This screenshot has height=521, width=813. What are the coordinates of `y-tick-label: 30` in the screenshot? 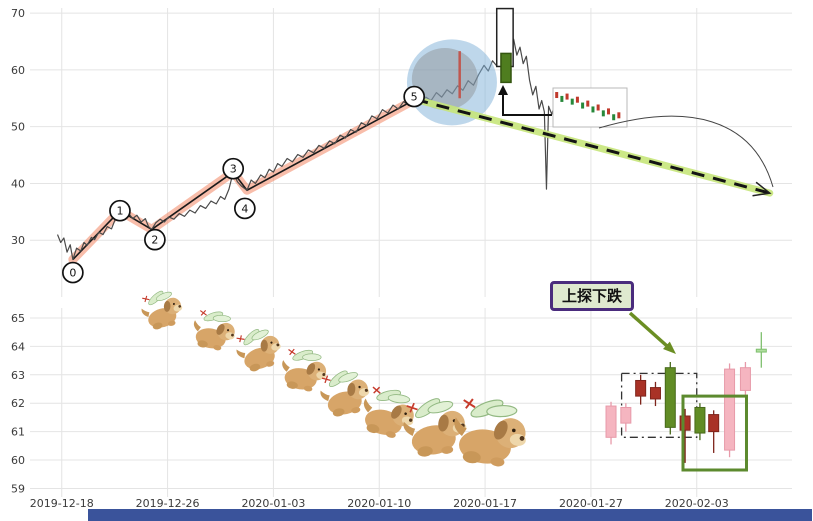 It's located at (18, 240).